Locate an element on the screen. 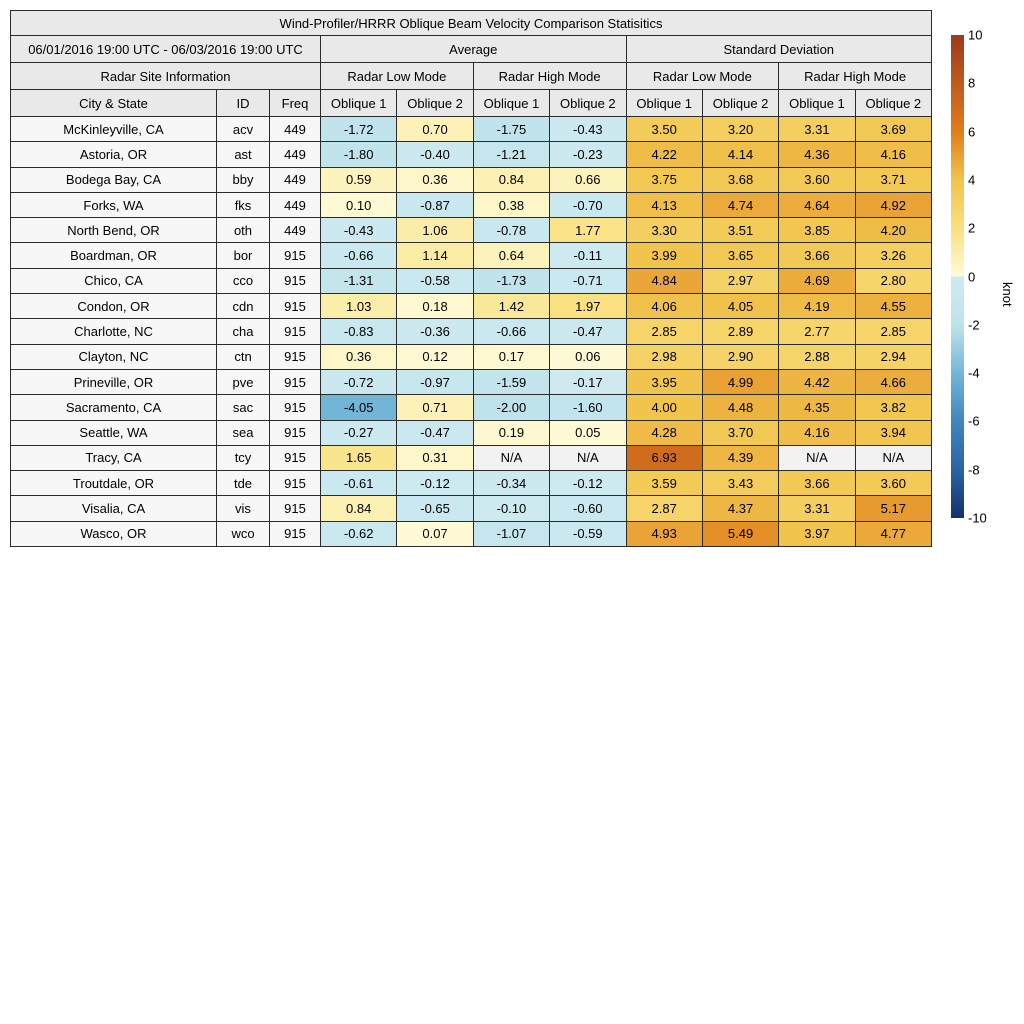 This screenshot has height=1024, width=1024. avg-high-mode-header: Radar High Mode is located at coordinates (549, 76).